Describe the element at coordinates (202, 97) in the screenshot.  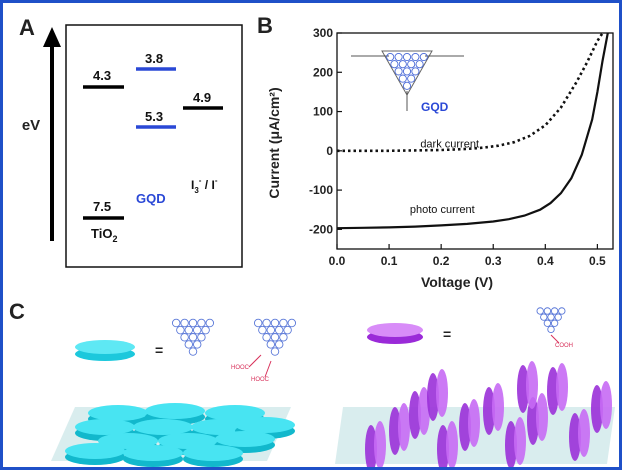
I see `redox-value: 4.9` at that location.